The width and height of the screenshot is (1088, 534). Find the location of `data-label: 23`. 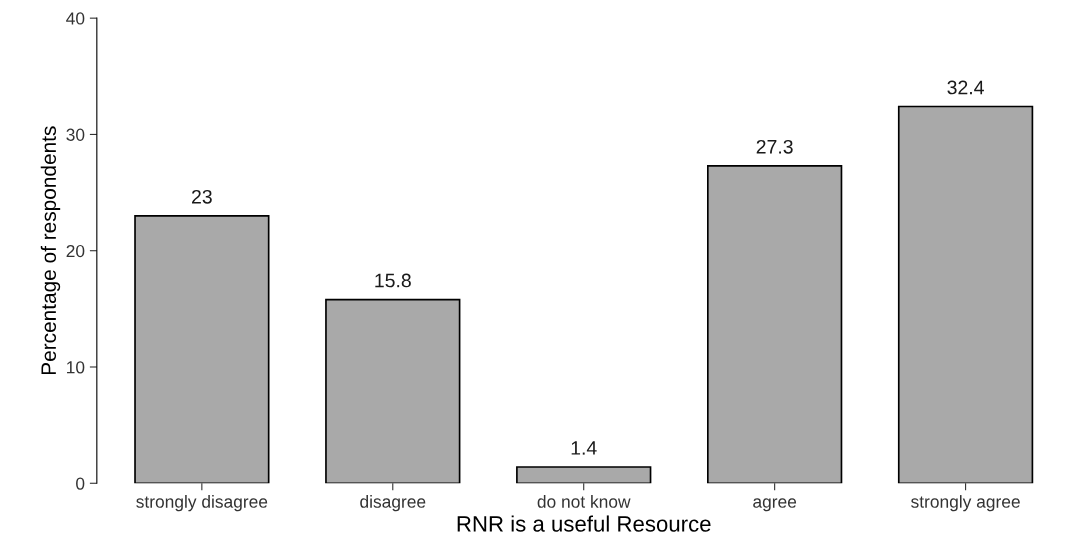

data-label: 23 is located at coordinates (202, 196).